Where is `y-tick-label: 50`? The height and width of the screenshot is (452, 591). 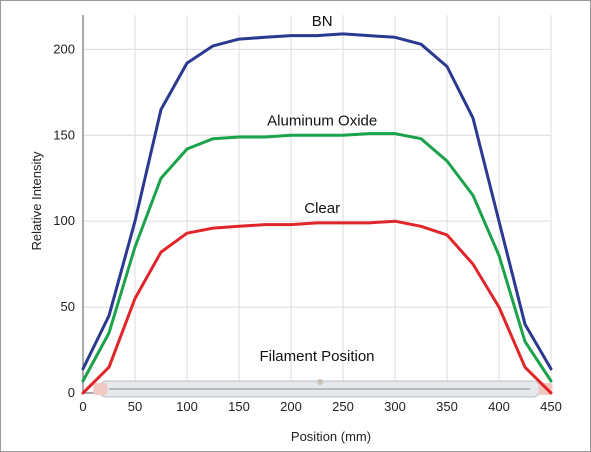 y-tick-label: 50 is located at coordinates (68, 306).